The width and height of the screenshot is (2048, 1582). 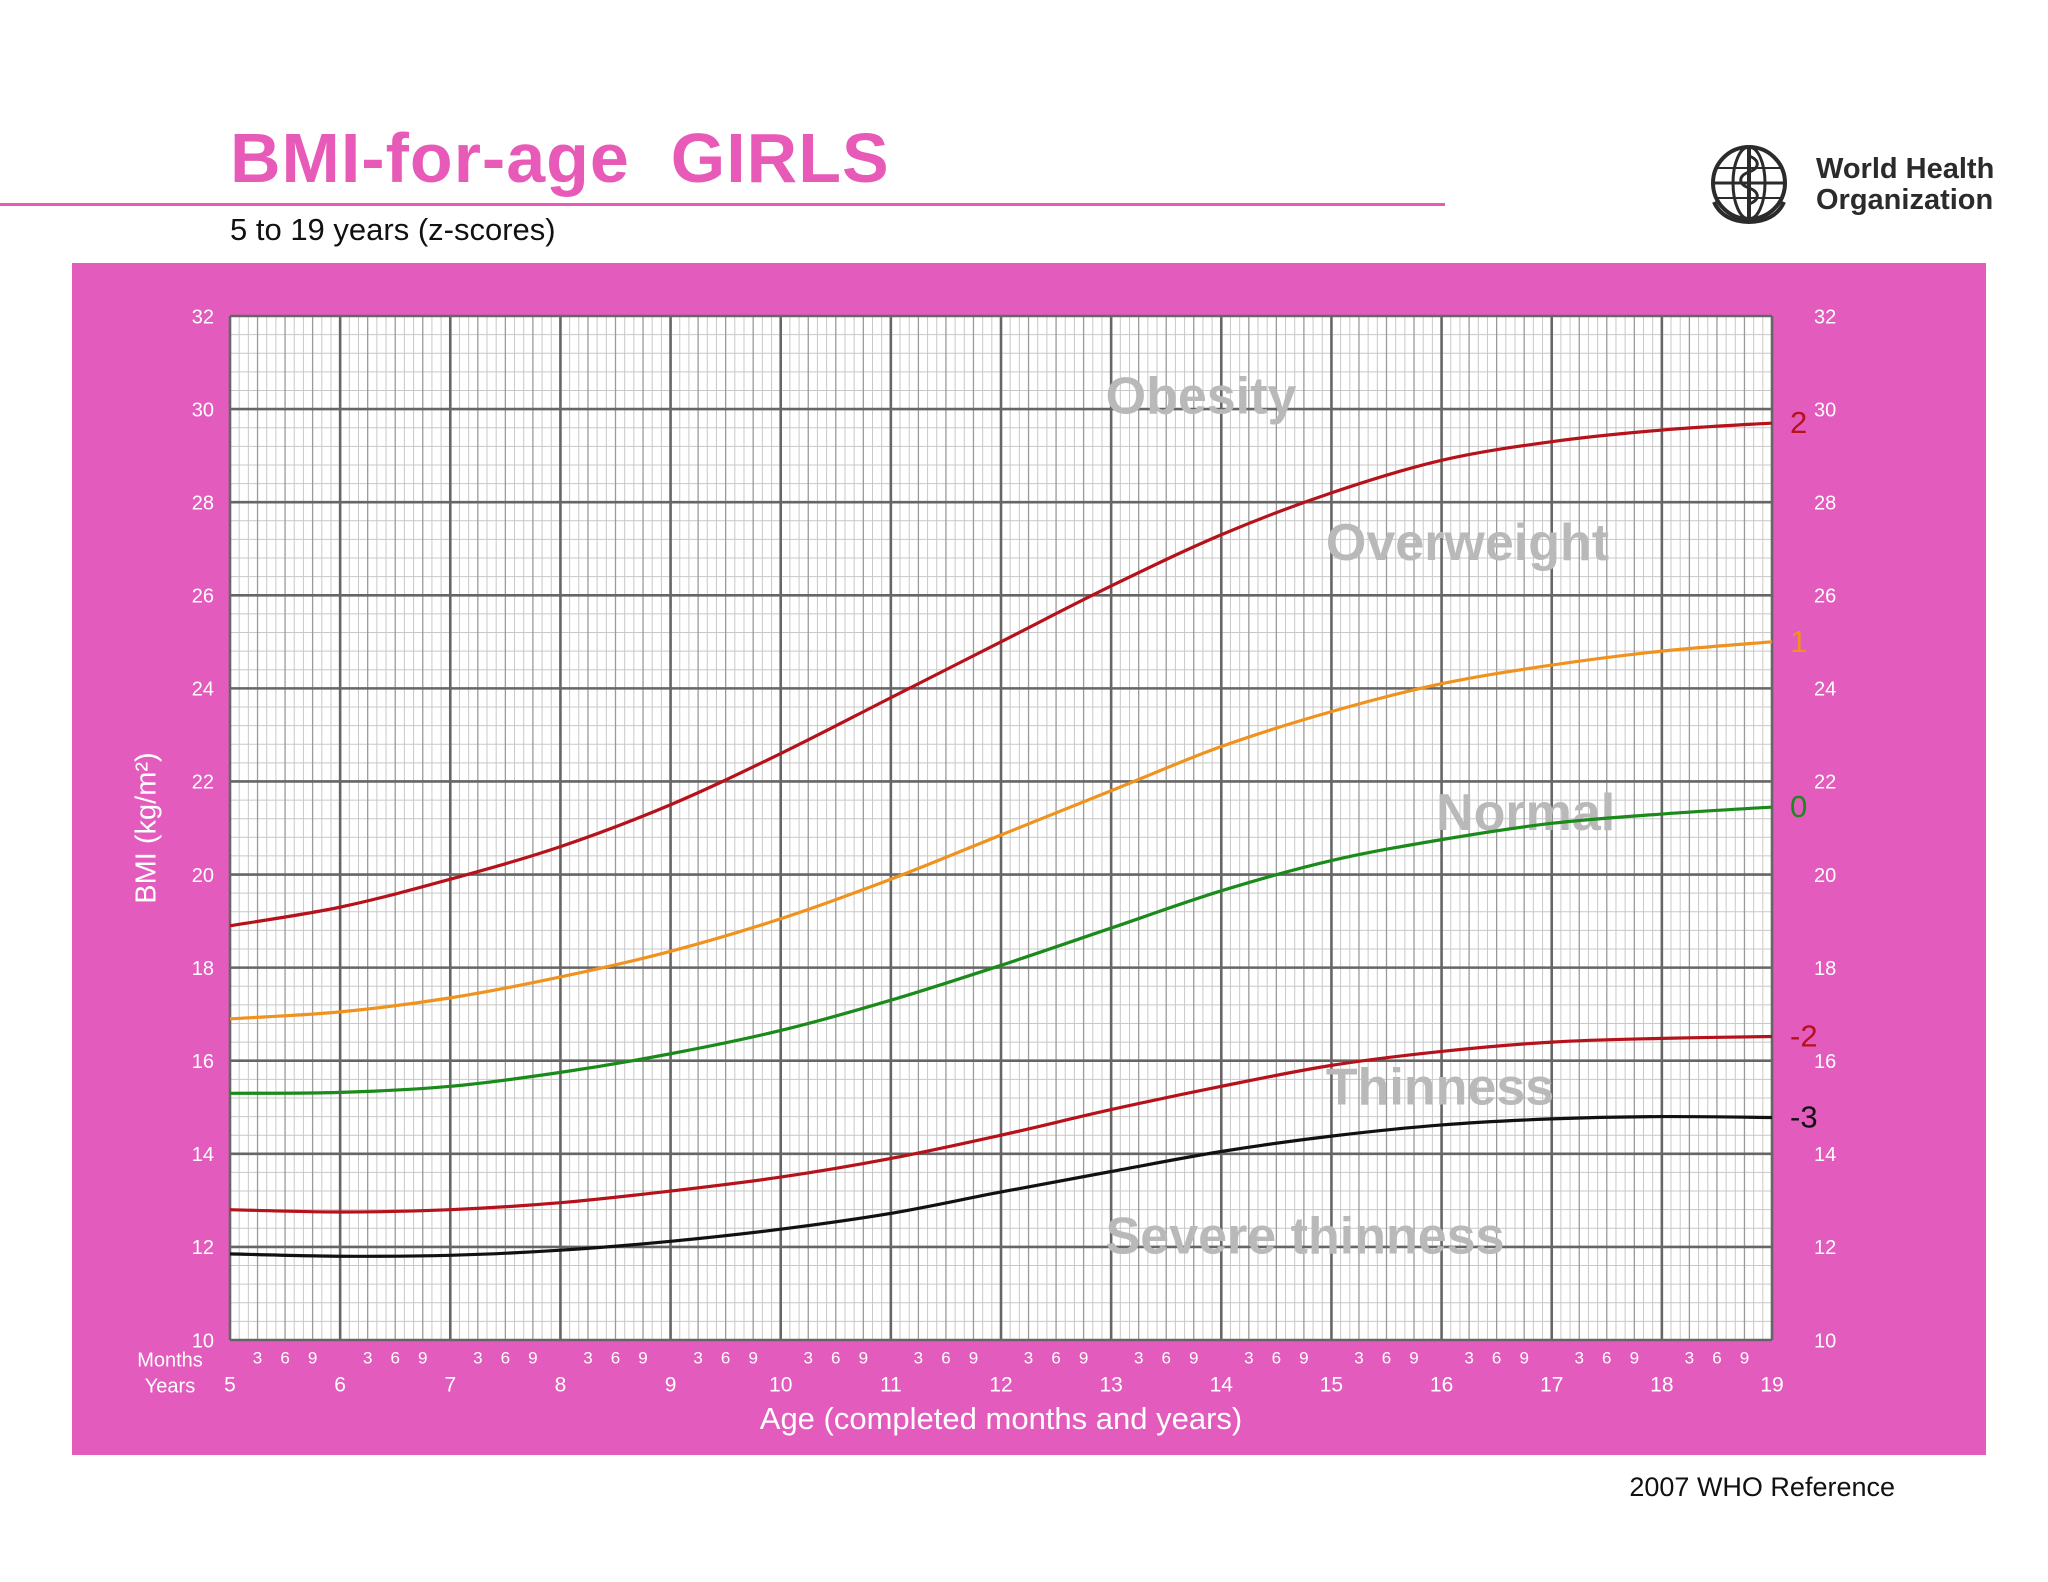 What do you see at coordinates (1525, 813) in the screenshot?
I see `zone-label: Normal` at bounding box center [1525, 813].